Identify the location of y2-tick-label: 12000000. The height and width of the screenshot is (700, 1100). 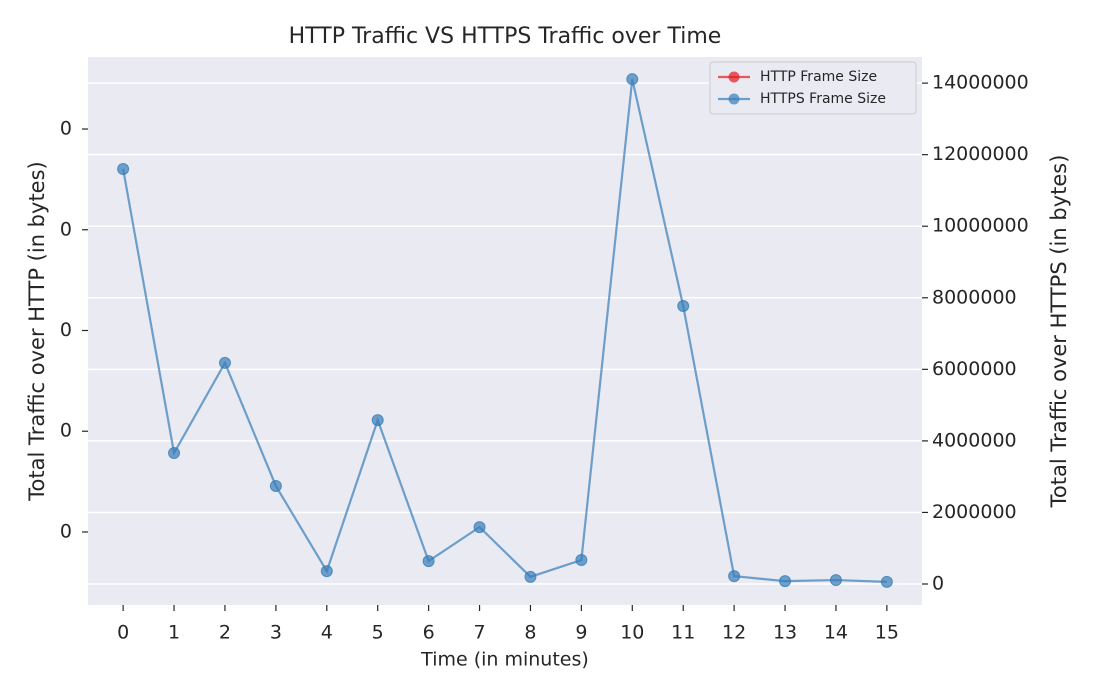
(980, 154).